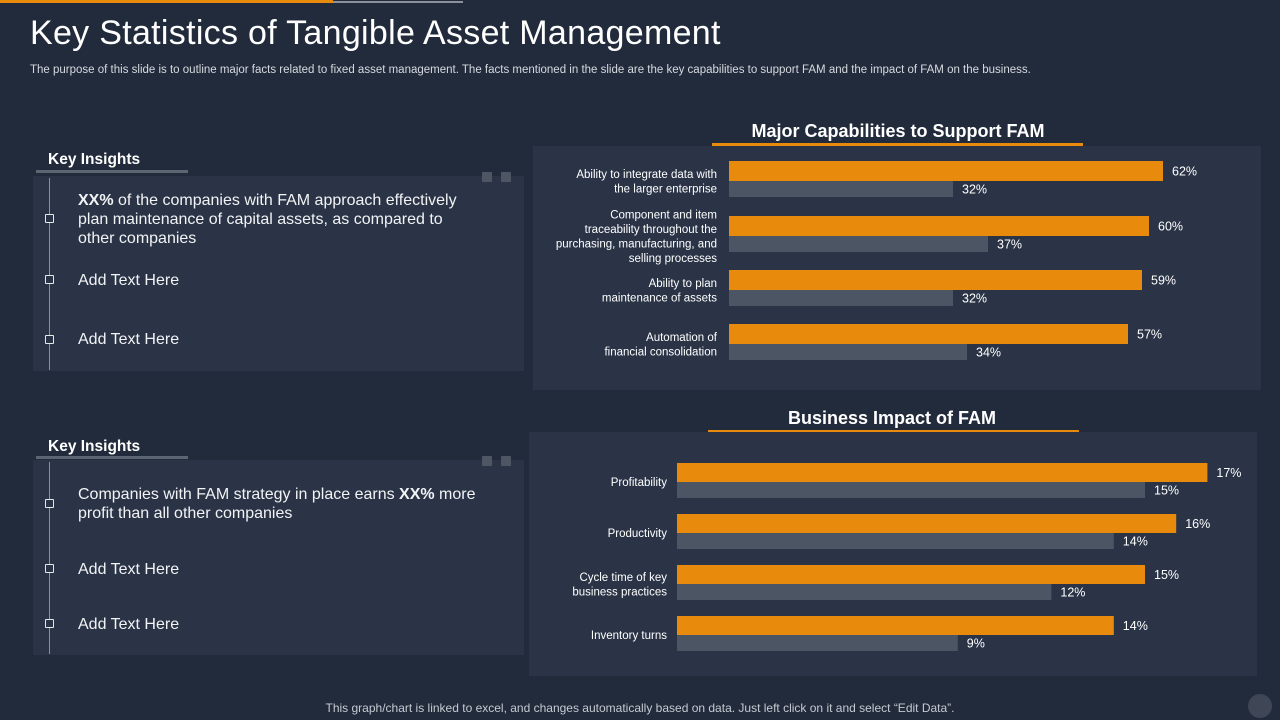 The height and width of the screenshot is (720, 1280). What do you see at coordinates (1009, 245) in the screenshot?
I see `data-label: 37%` at bounding box center [1009, 245].